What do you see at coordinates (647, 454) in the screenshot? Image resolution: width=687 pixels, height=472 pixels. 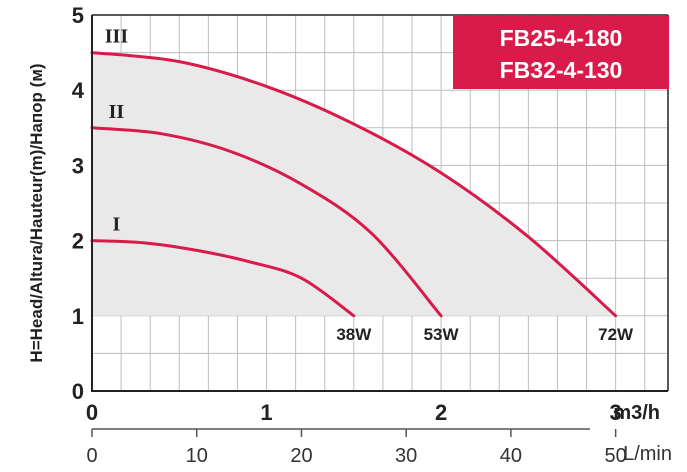 I see `secondary-x-axis-unit: L/min` at bounding box center [647, 454].